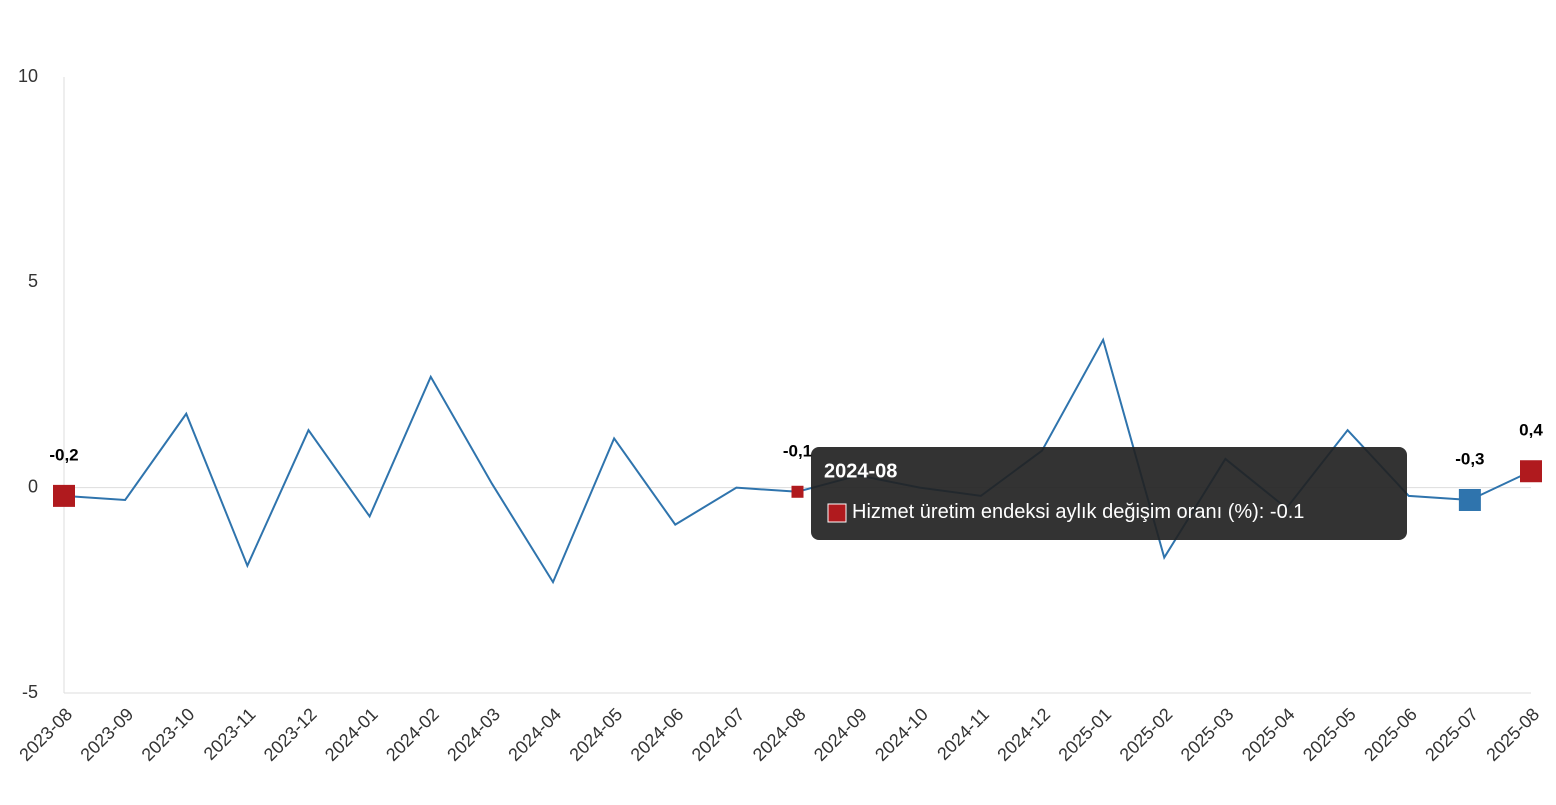  I want to click on y-tick-label: 0, so click(33, 486).